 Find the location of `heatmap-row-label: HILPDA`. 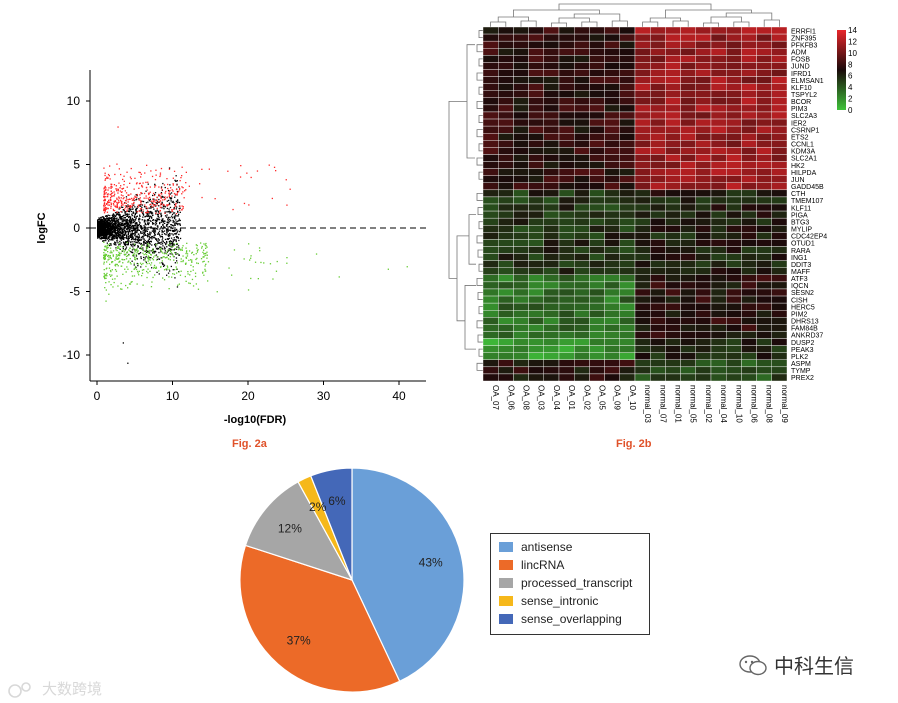

heatmap-row-label: HILPDA is located at coordinates (804, 173).